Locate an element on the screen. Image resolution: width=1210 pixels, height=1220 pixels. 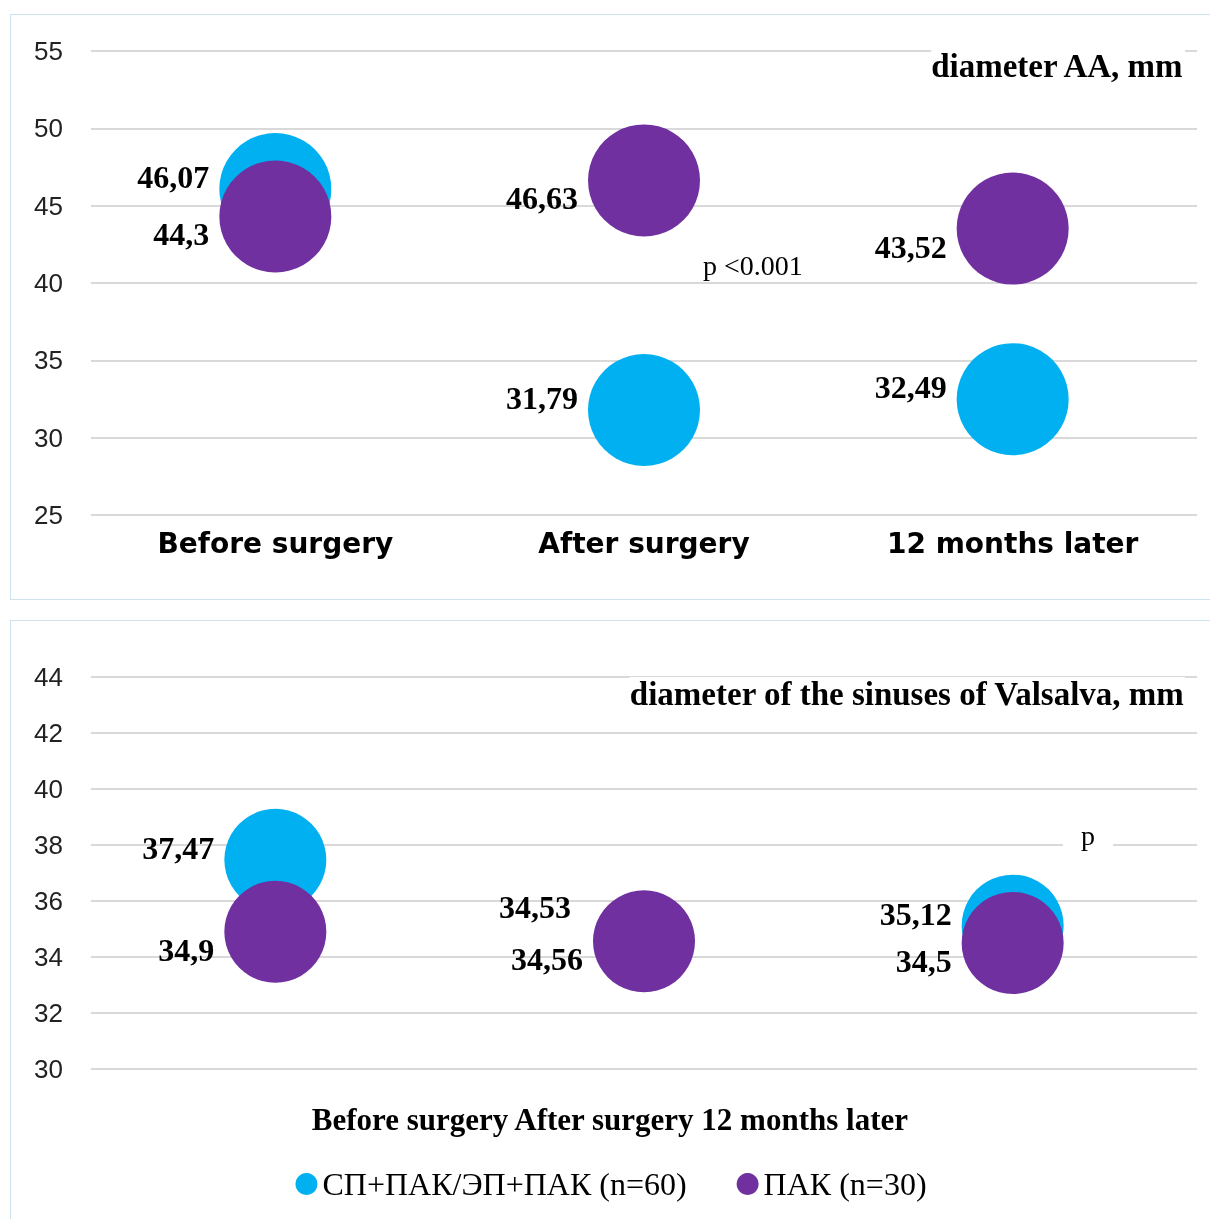
chart-title: diameter AA, mm is located at coordinates (1057, 65).